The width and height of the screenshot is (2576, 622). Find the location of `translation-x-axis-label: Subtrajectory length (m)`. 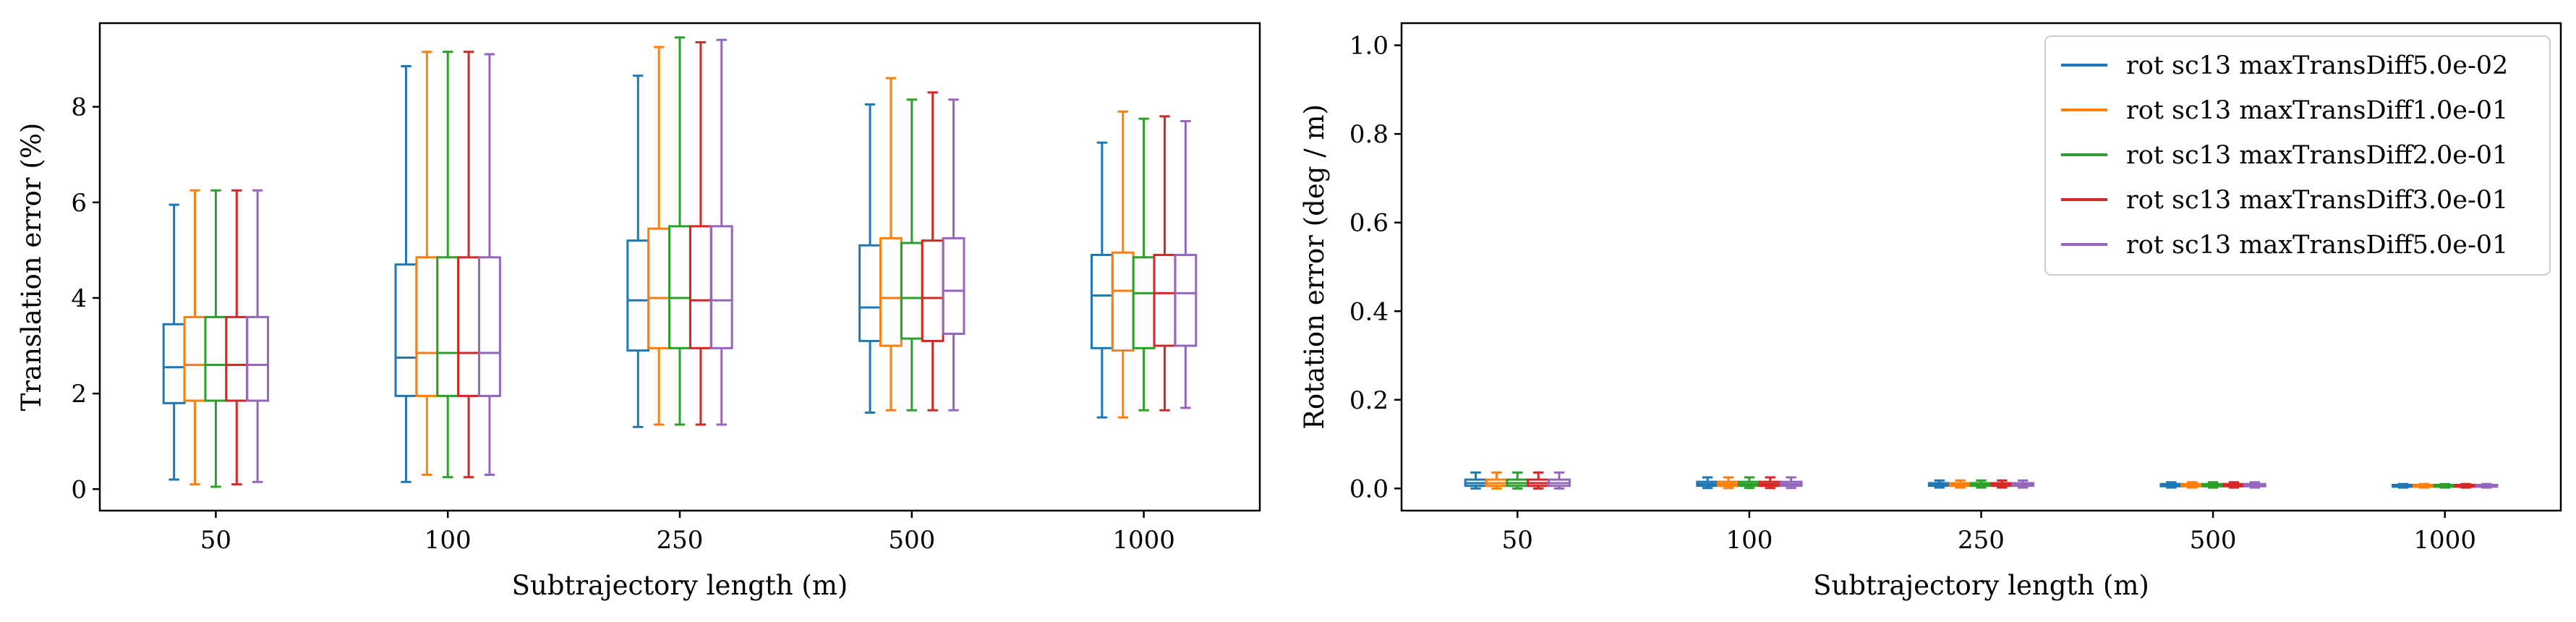

translation-x-axis-label: Subtrajectory length (m) is located at coordinates (680, 585).